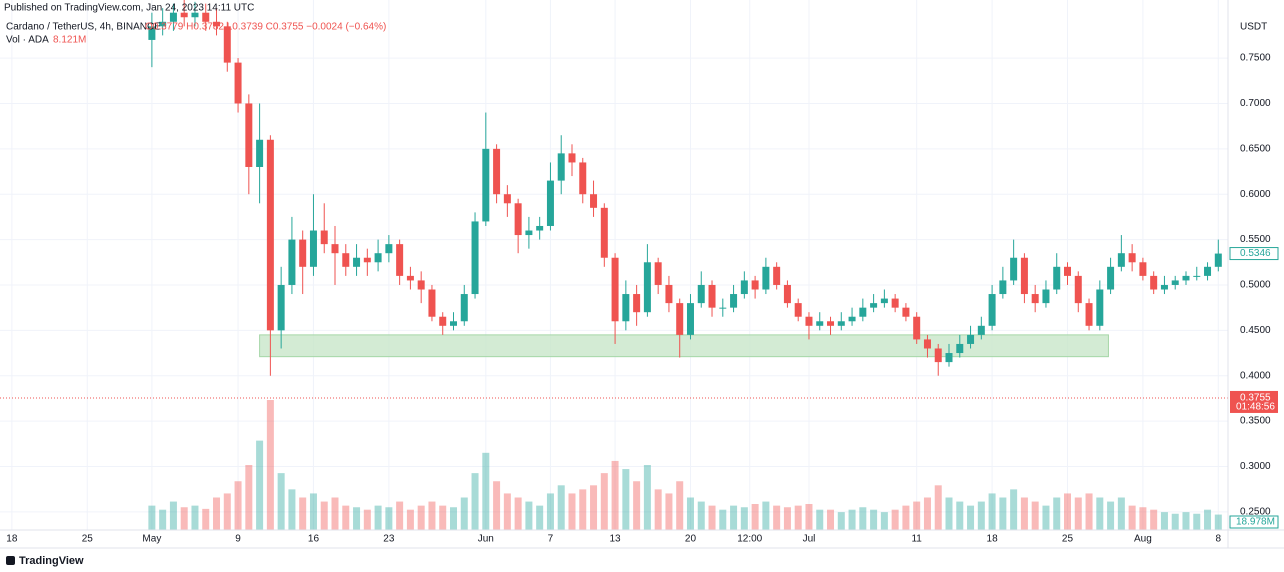 Image resolution: width=1284 pixels, height=572 pixels. I want to click on x-tick-label: 13, so click(616, 539).